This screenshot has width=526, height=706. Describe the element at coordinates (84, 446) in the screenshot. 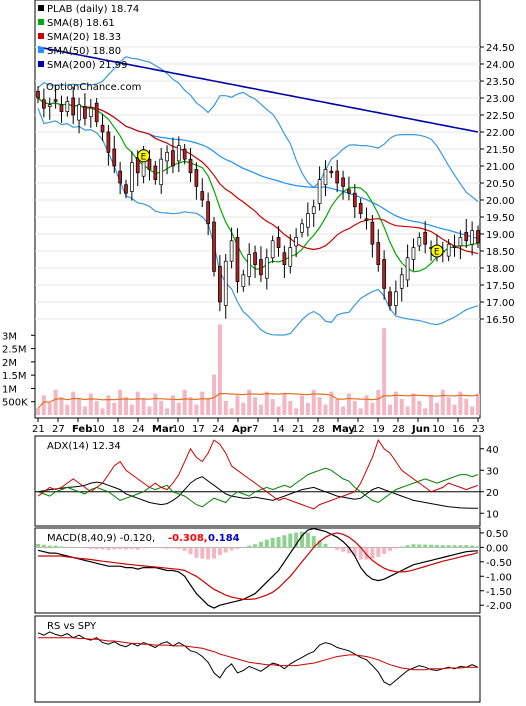

I see `adx-label: ADX(14) 12.34` at that location.